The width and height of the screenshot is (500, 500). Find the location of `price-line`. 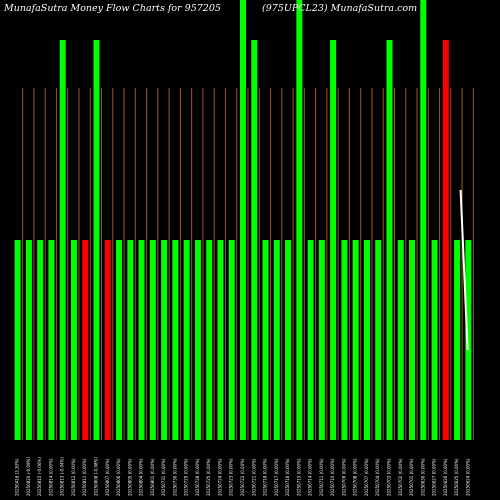

price-line is located at coordinates (464, 270).